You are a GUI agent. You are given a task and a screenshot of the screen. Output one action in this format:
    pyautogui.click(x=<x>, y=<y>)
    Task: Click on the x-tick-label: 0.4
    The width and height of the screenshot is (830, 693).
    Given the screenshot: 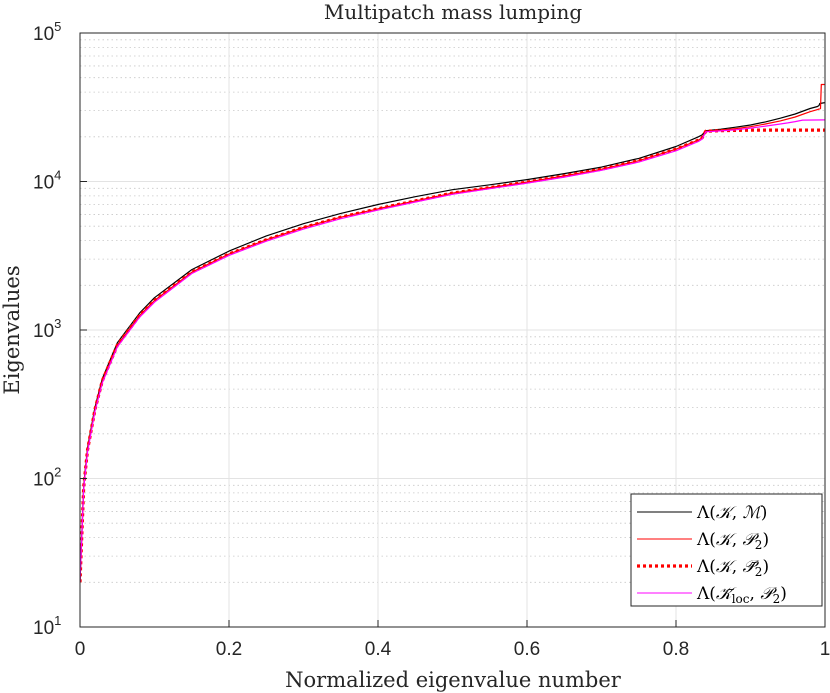 What is the action you would take?
    pyautogui.click(x=378, y=649)
    